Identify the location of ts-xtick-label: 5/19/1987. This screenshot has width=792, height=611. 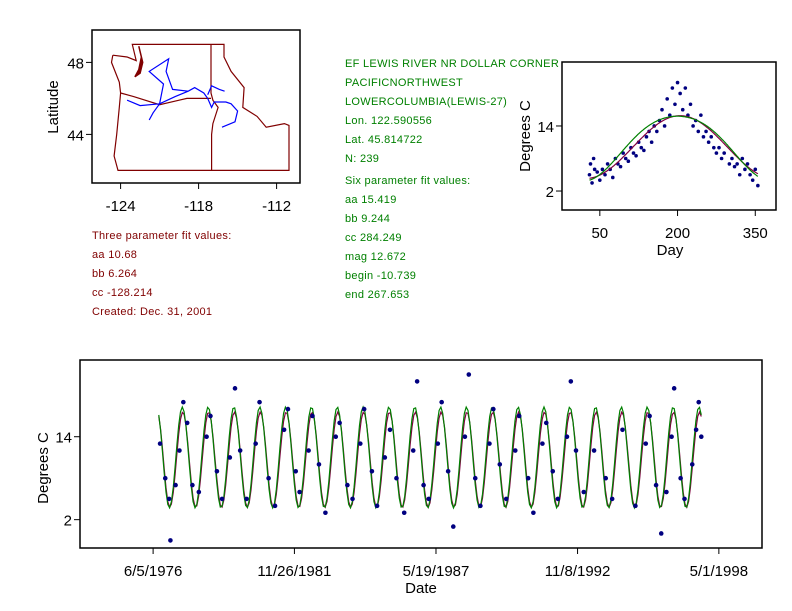
(436, 571).